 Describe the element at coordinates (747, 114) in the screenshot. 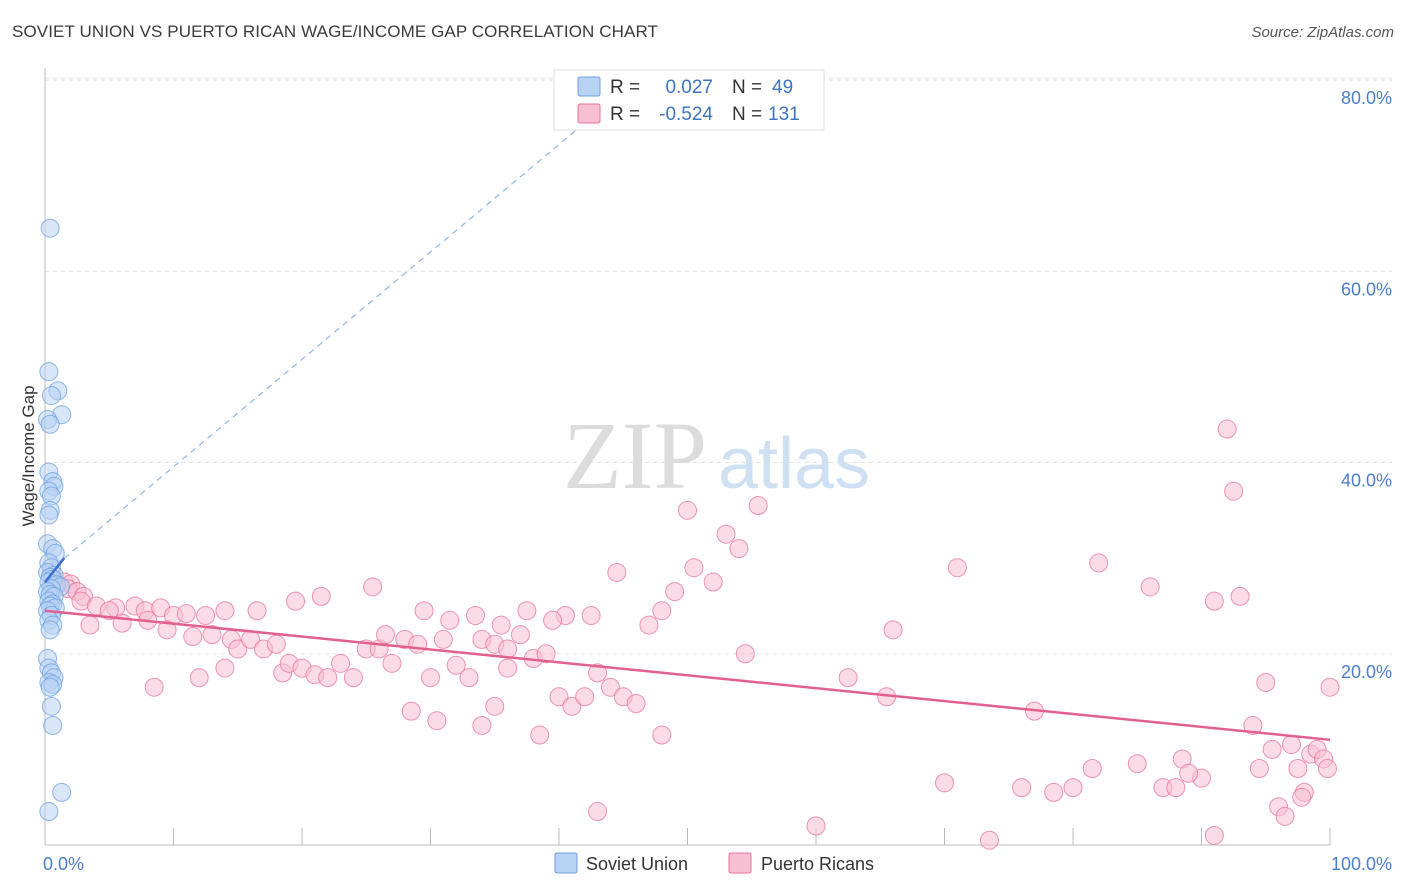

I see `legend-n-label-puerto: N =` at that location.